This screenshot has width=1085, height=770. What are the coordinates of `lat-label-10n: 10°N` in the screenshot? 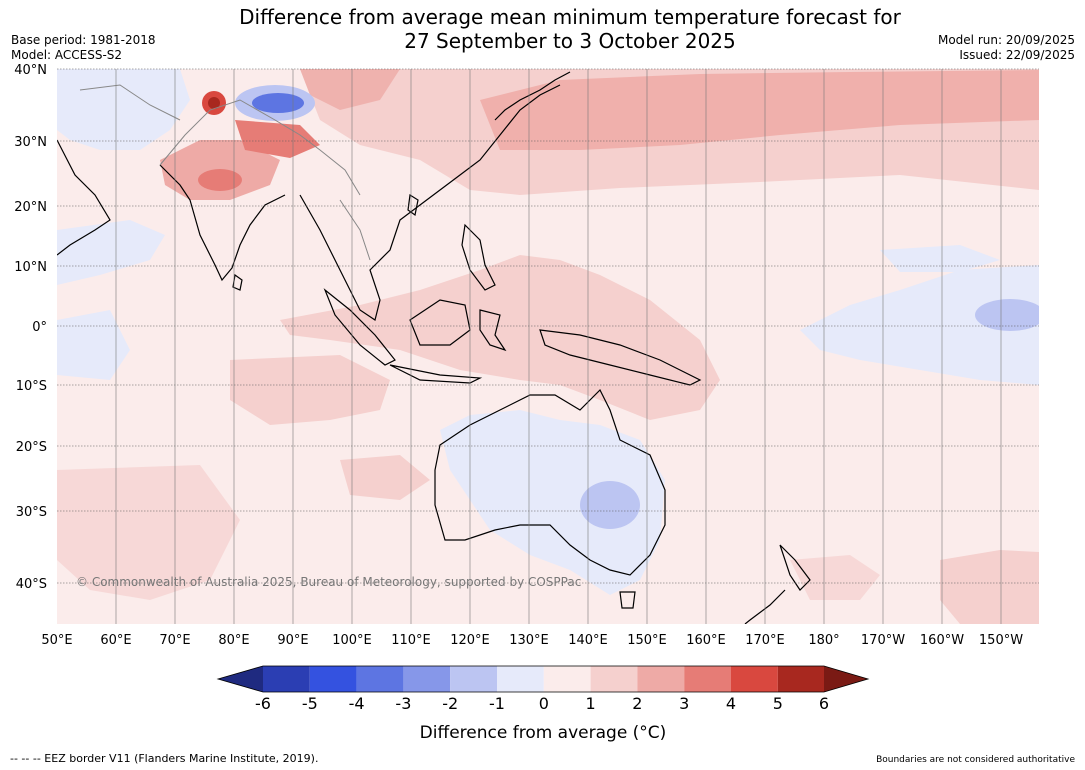 It's located at (30, 267).